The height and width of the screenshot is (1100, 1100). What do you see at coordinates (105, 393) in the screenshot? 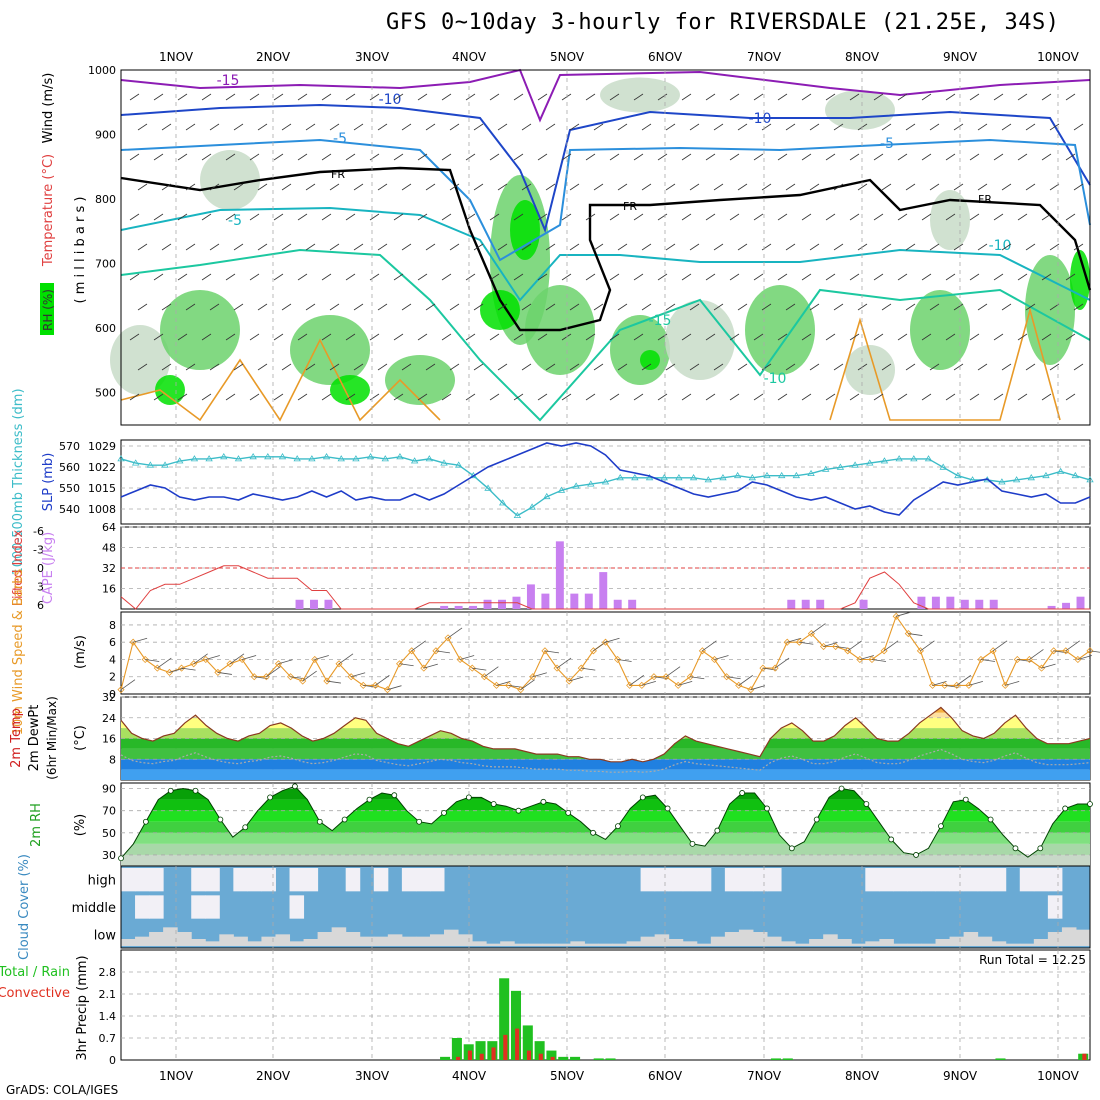
I see `pressure-tick-label: 500` at bounding box center [105, 393].